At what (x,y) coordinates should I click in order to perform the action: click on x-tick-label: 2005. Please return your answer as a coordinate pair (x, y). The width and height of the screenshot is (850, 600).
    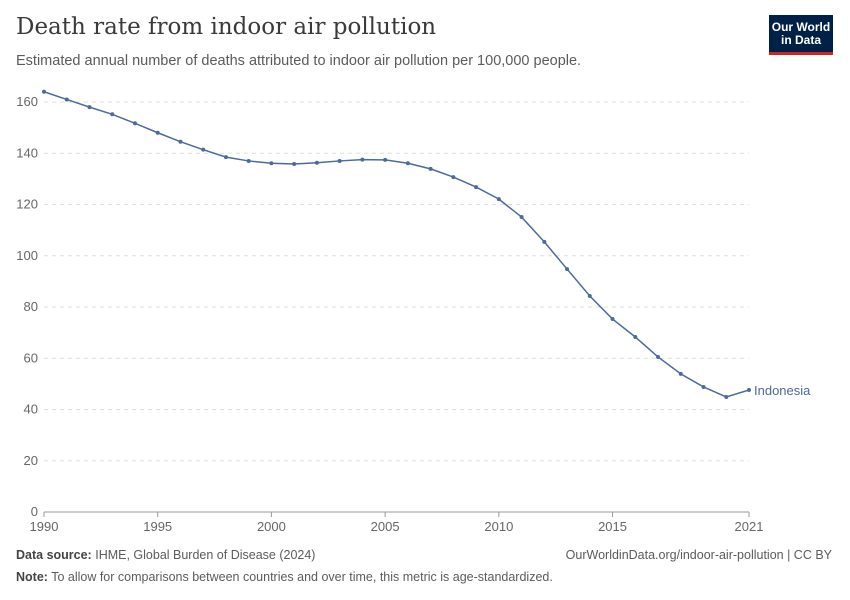
    Looking at the image, I should click on (385, 526).